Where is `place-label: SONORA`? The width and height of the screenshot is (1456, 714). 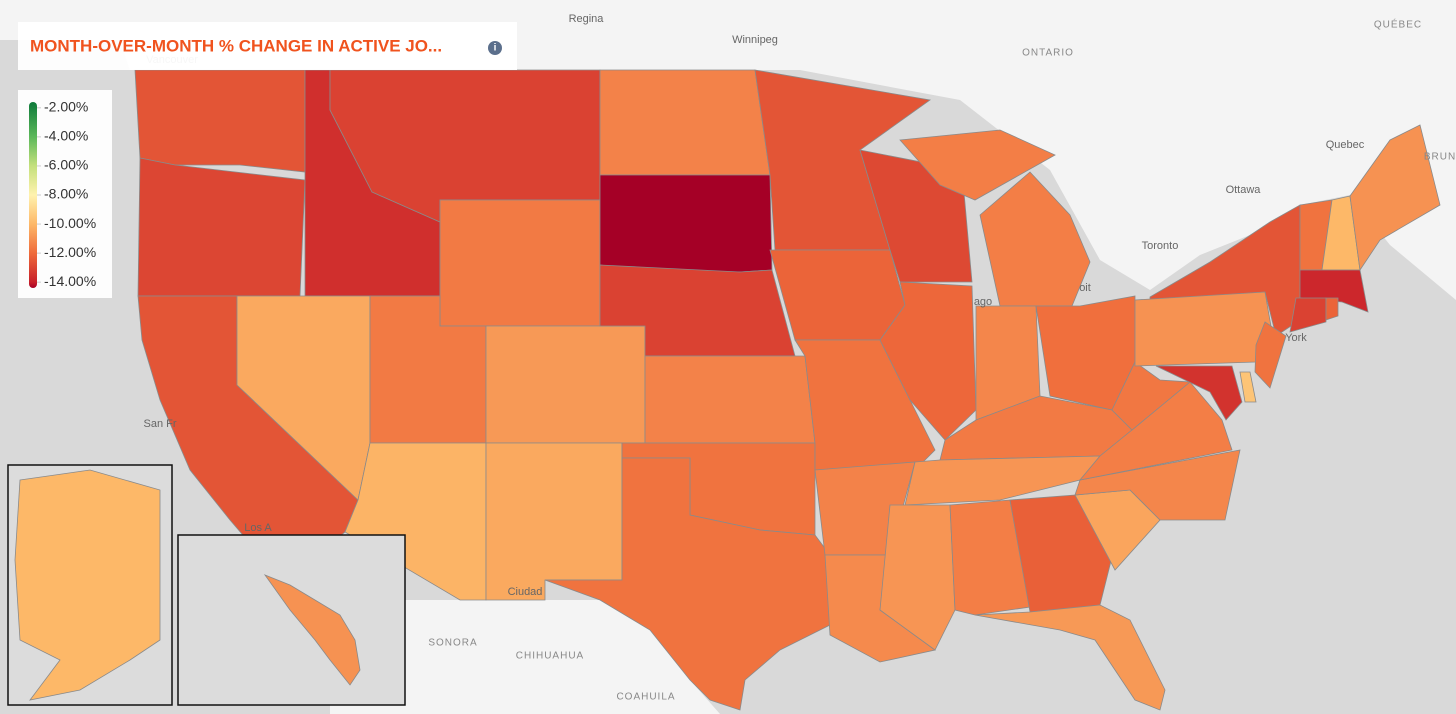
place-label: SONORA is located at coordinates (452, 643).